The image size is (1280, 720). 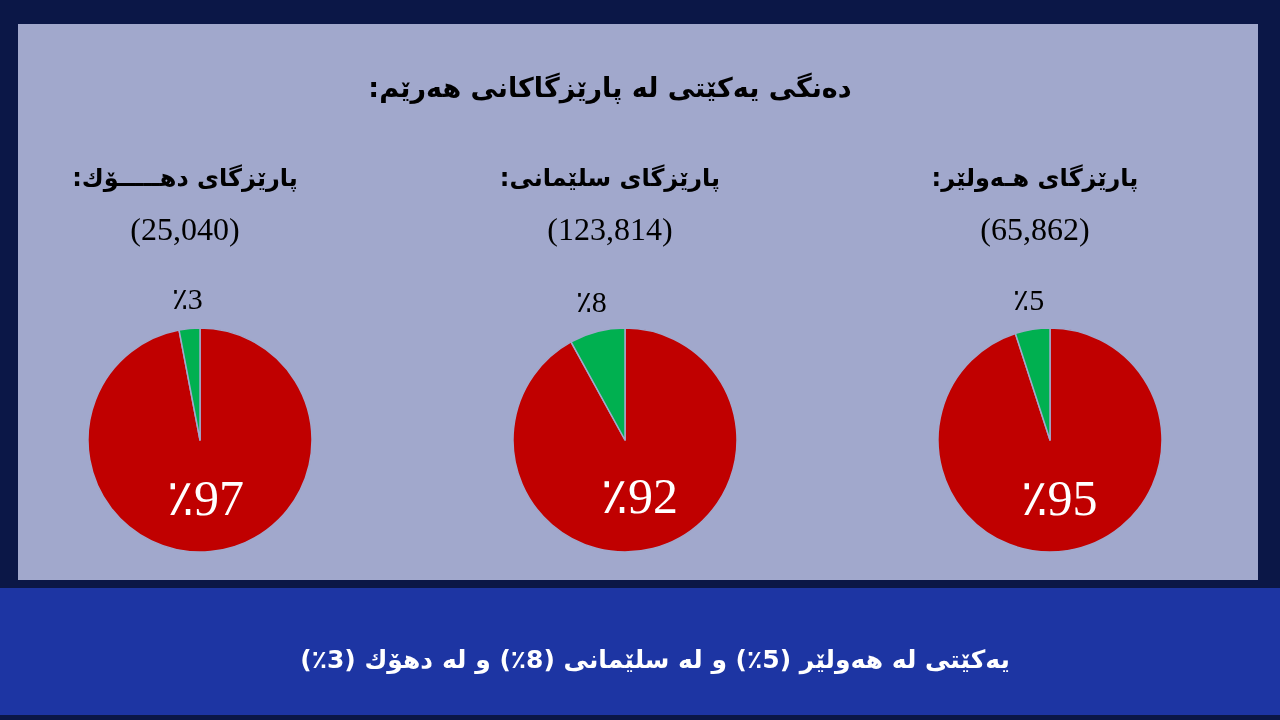 I want to click on chart-title: پارێزگای سلێمانی:, so click(x=610, y=178).